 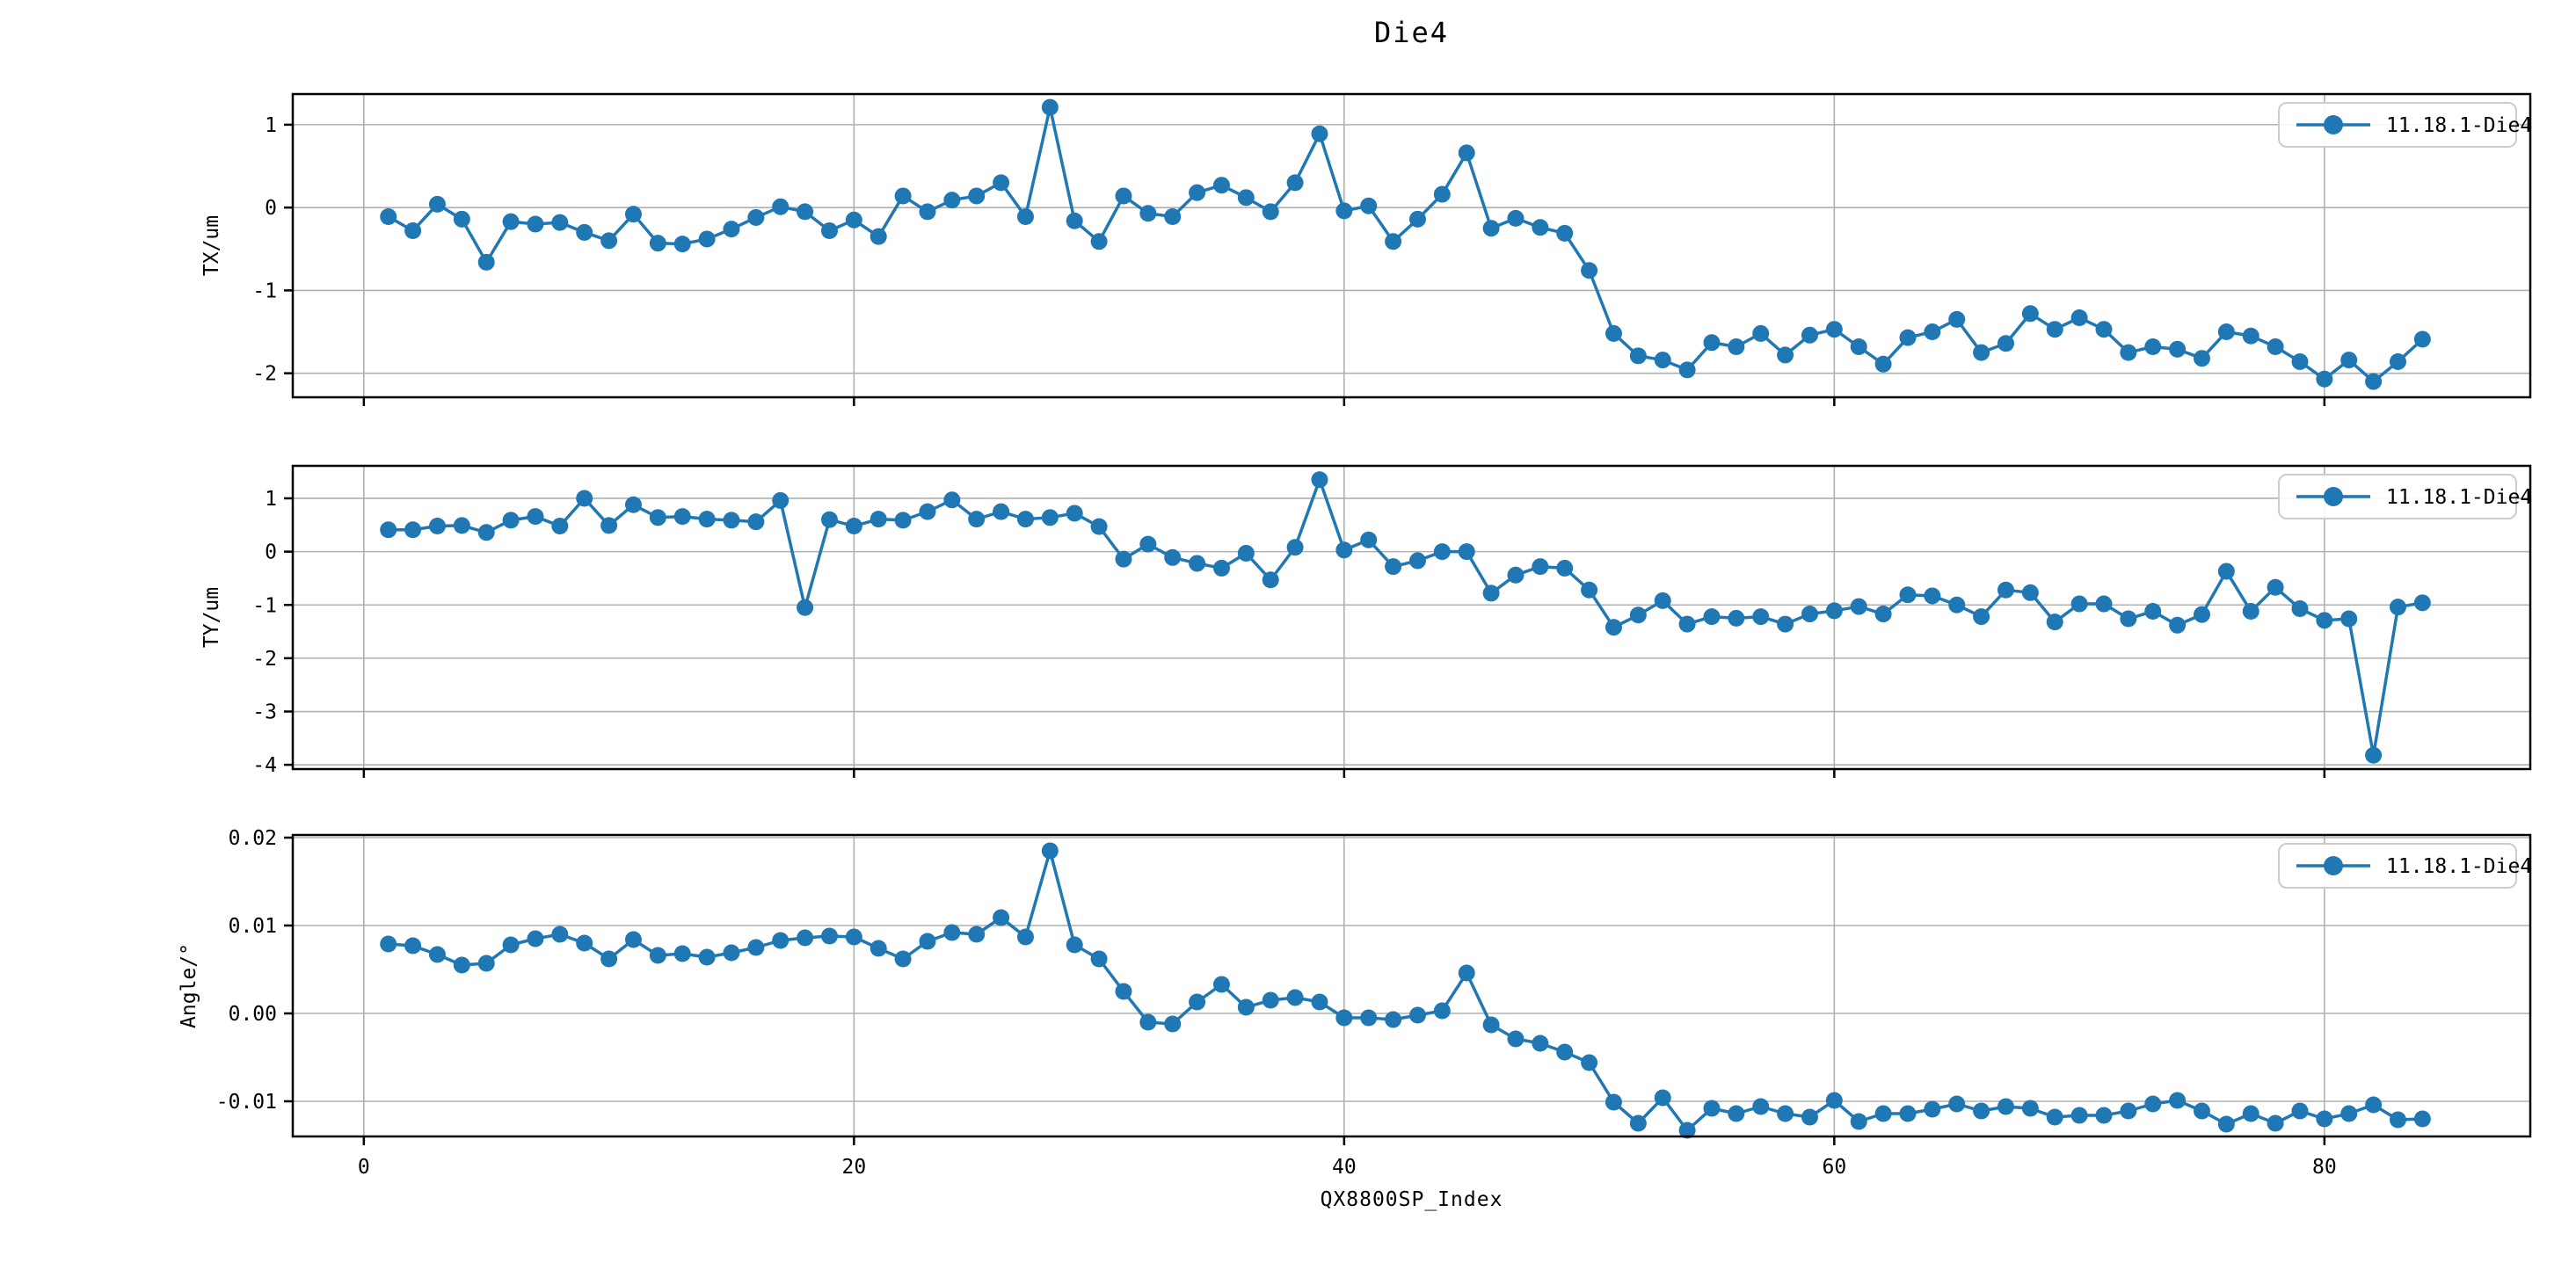 I want to click on y-tick-label: -1, so click(x=264, y=605).